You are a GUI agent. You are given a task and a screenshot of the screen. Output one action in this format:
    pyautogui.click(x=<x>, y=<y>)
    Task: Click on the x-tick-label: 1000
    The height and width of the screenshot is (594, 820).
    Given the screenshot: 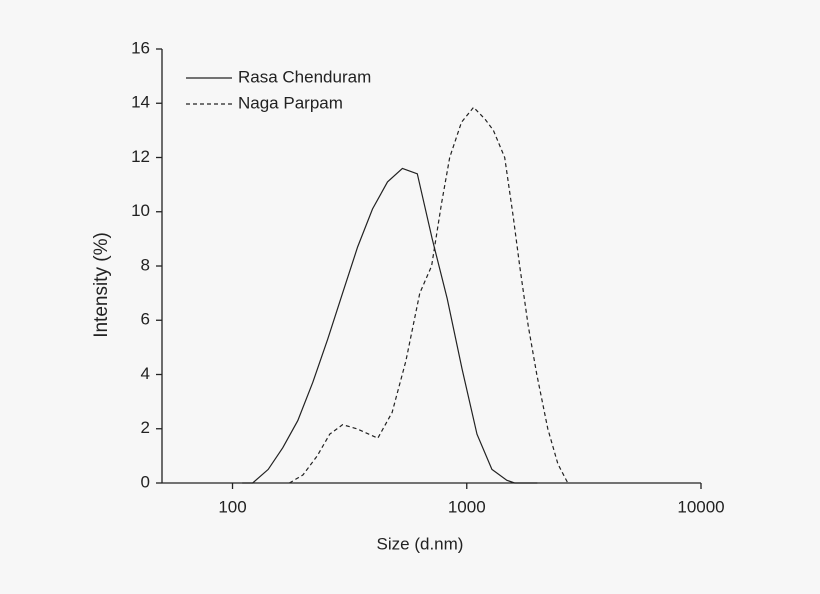 What is the action you would take?
    pyautogui.click(x=467, y=506)
    